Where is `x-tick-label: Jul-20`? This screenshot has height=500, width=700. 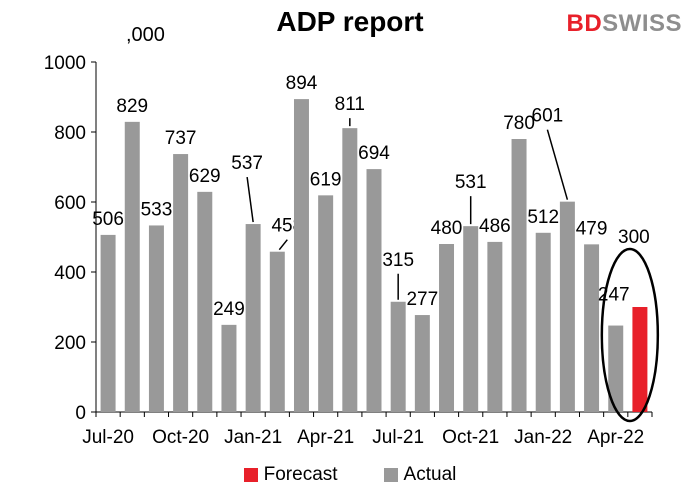
x-tick-label: Jul-20 is located at coordinates (108, 437).